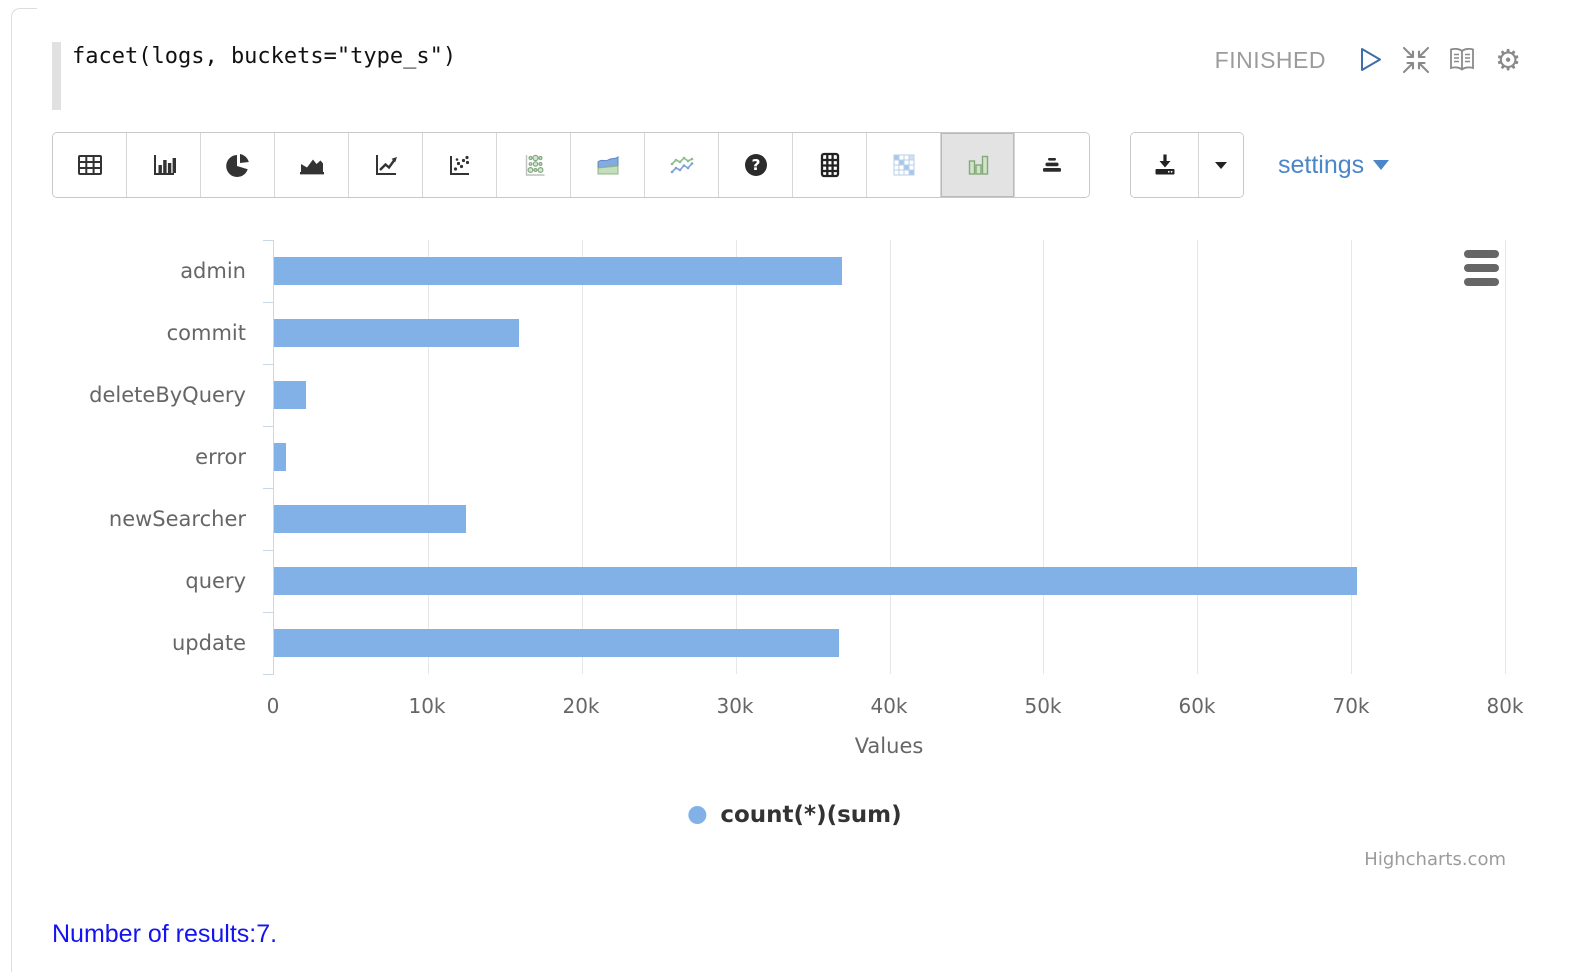  I want to click on pyramid-chart-button, so click(1052, 165).